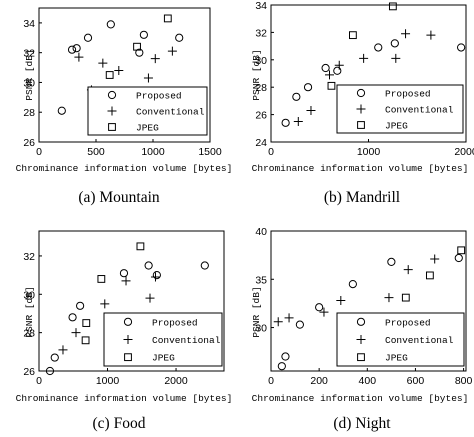 This screenshot has height=437, width=474. I want to click on x-tick-label: 2000, so click(464, 152).